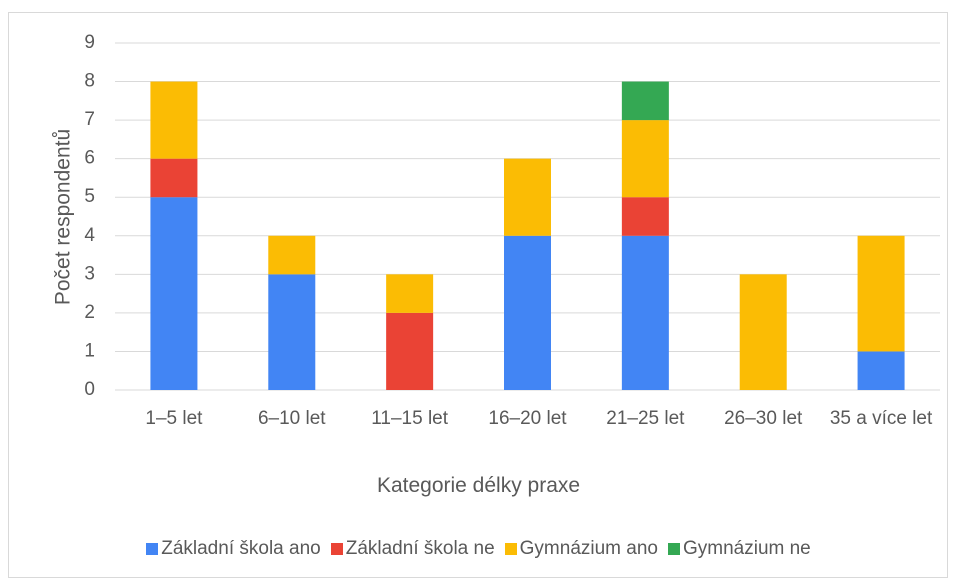 The image size is (957, 583). What do you see at coordinates (89, 81) in the screenshot?
I see `y-tick-label: 8` at bounding box center [89, 81].